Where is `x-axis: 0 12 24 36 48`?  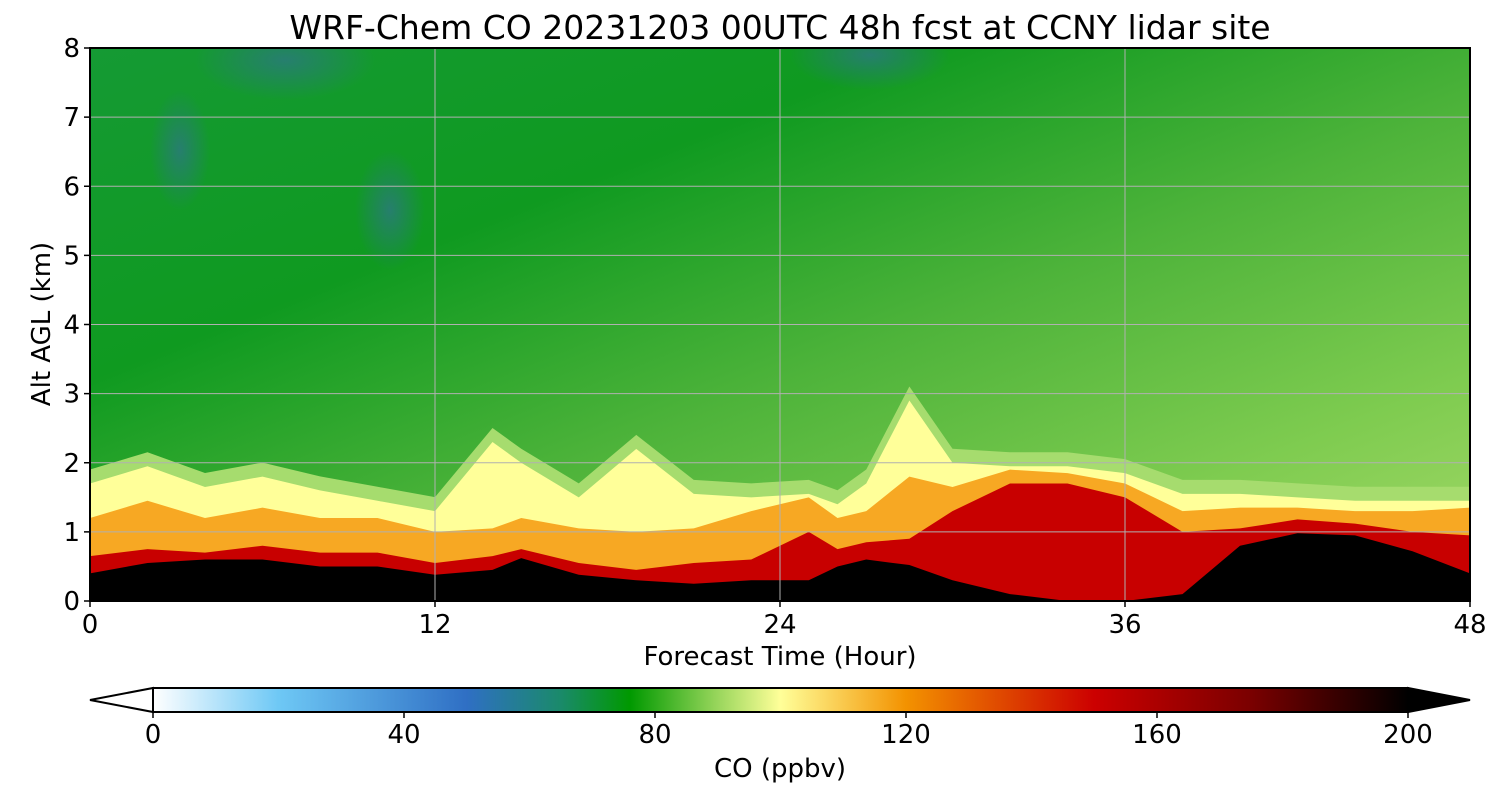 x-axis: 0 12 24 36 48 is located at coordinates (784, 620).